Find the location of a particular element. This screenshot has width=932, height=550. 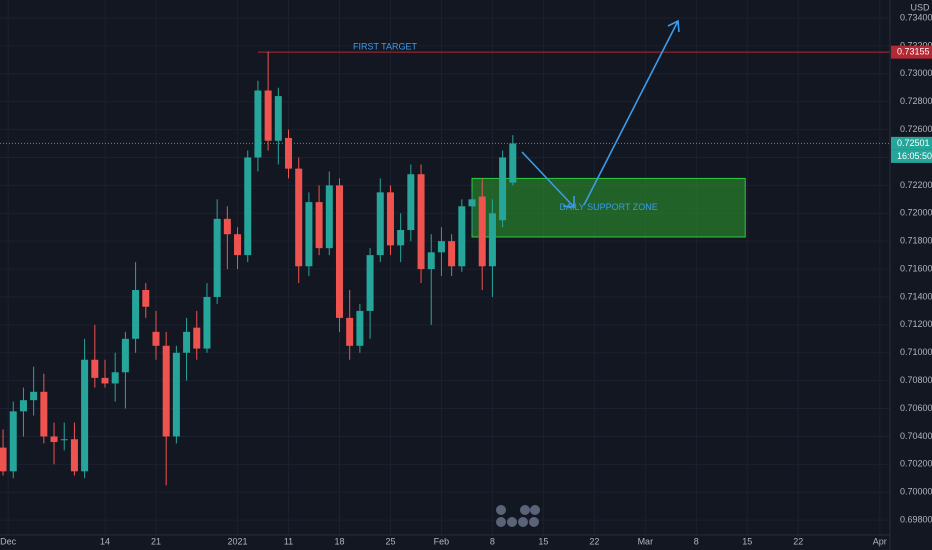

price-marker-label: 0.73155 is located at coordinates (913, 52).